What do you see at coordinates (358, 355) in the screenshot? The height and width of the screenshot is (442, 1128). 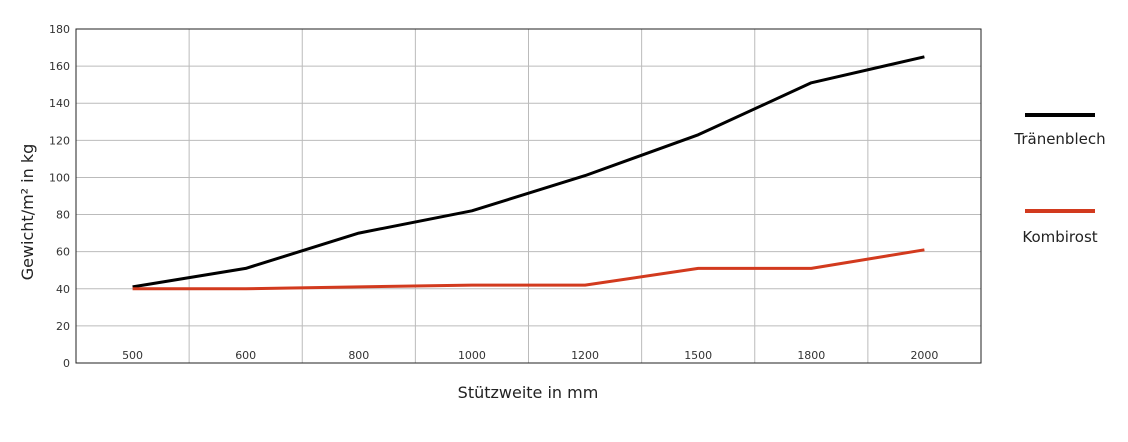 I see `x-tick-label: 800` at bounding box center [358, 355].